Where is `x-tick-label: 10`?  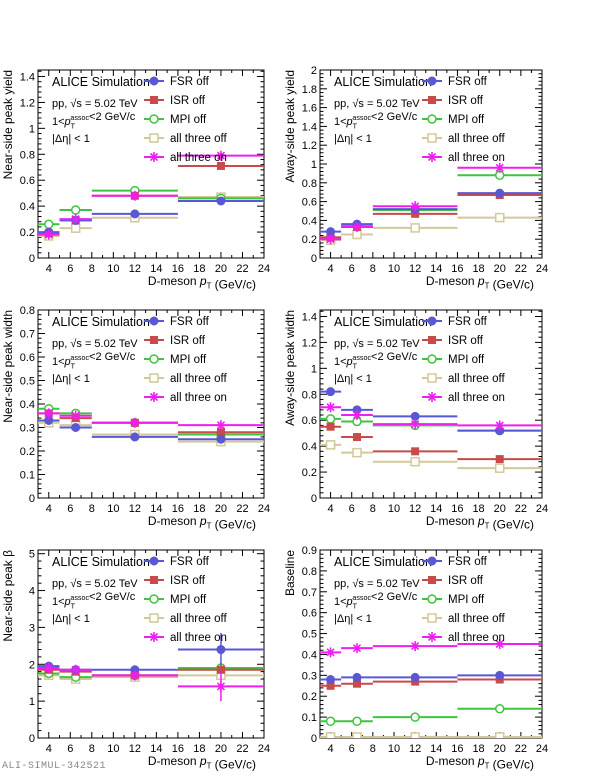
x-tick-label: 10 is located at coordinates (113, 749).